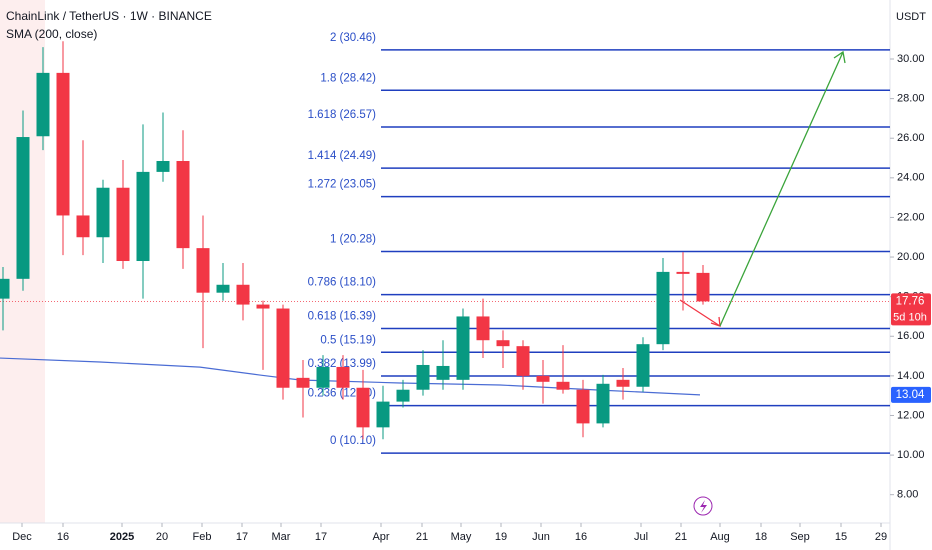 The width and height of the screenshot is (932, 550). Describe the element at coordinates (910, 301) in the screenshot. I see `price-tag-label: 17.76` at that location.